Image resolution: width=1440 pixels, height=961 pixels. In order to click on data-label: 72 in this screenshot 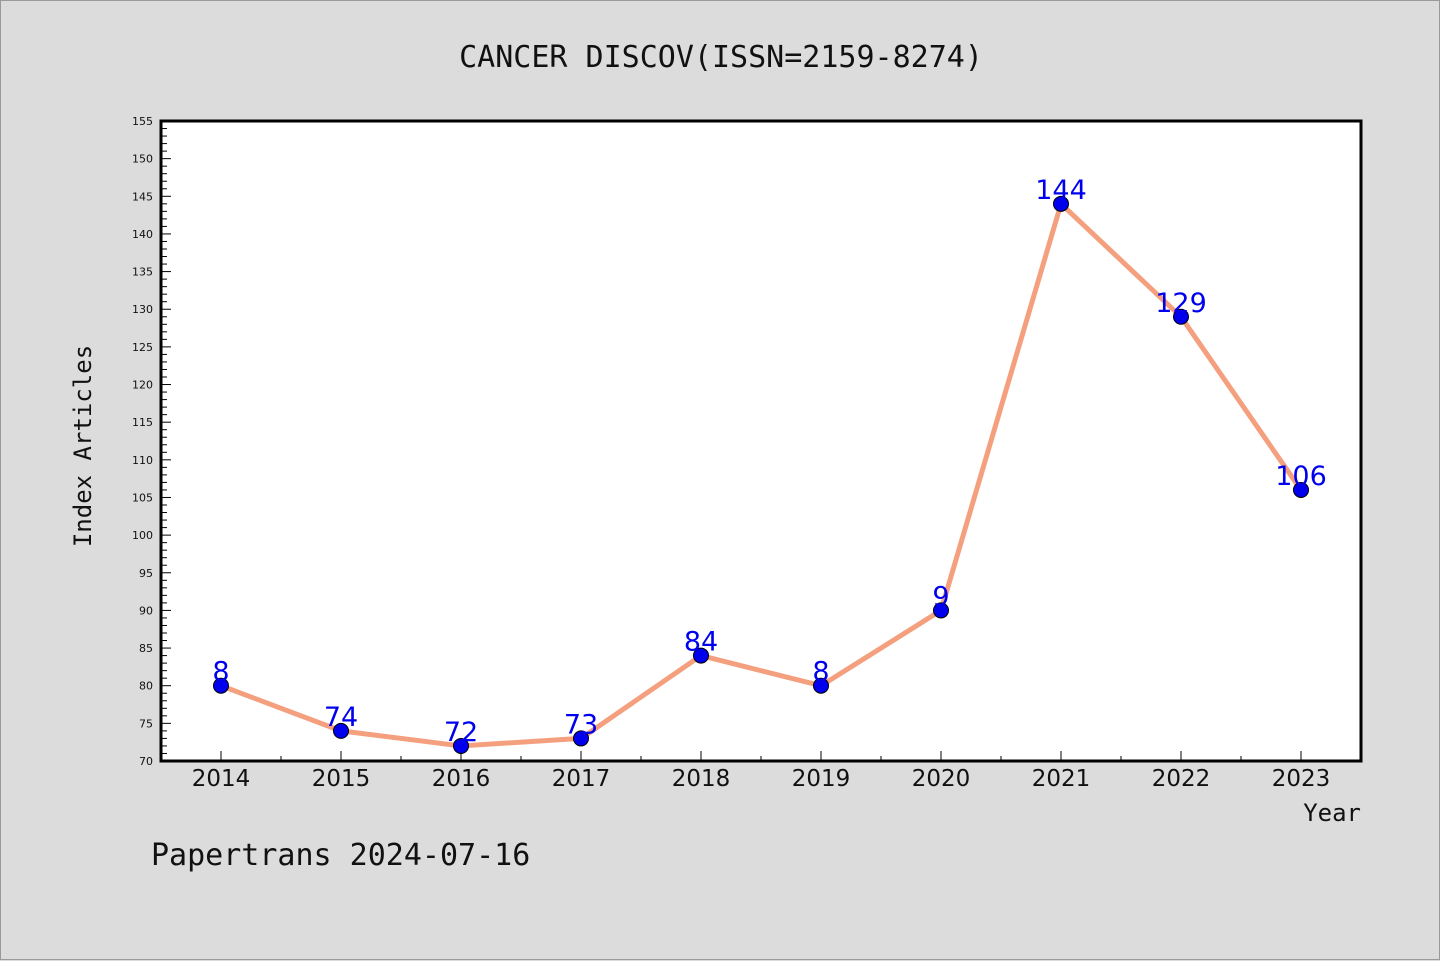, I will do `click(461, 732)`.